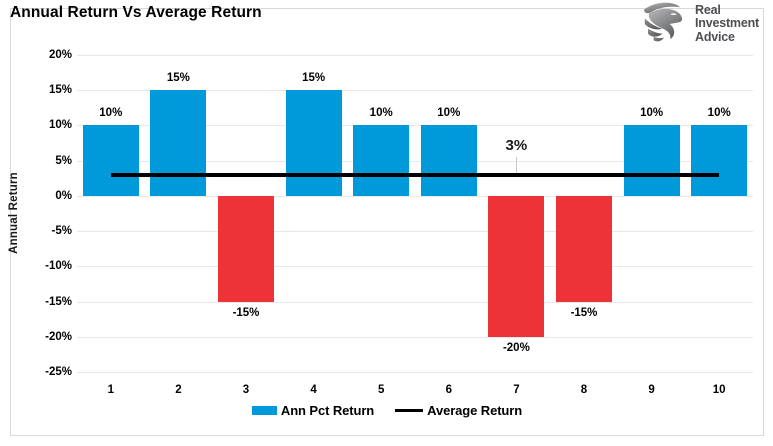 The image size is (773, 446). Describe the element at coordinates (387, 410) in the screenshot. I see `legend: Ann Pct Return Average Return` at that location.